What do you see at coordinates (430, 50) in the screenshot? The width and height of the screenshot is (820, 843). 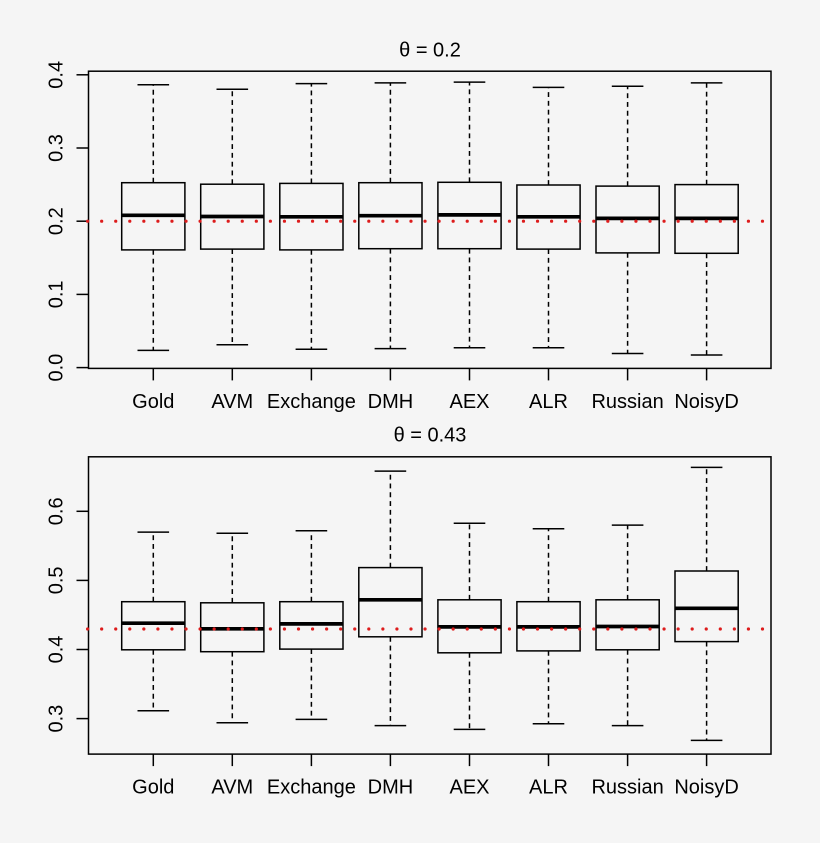 I see `svg-text: θ = 0.2` at bounding box center [430, 50].